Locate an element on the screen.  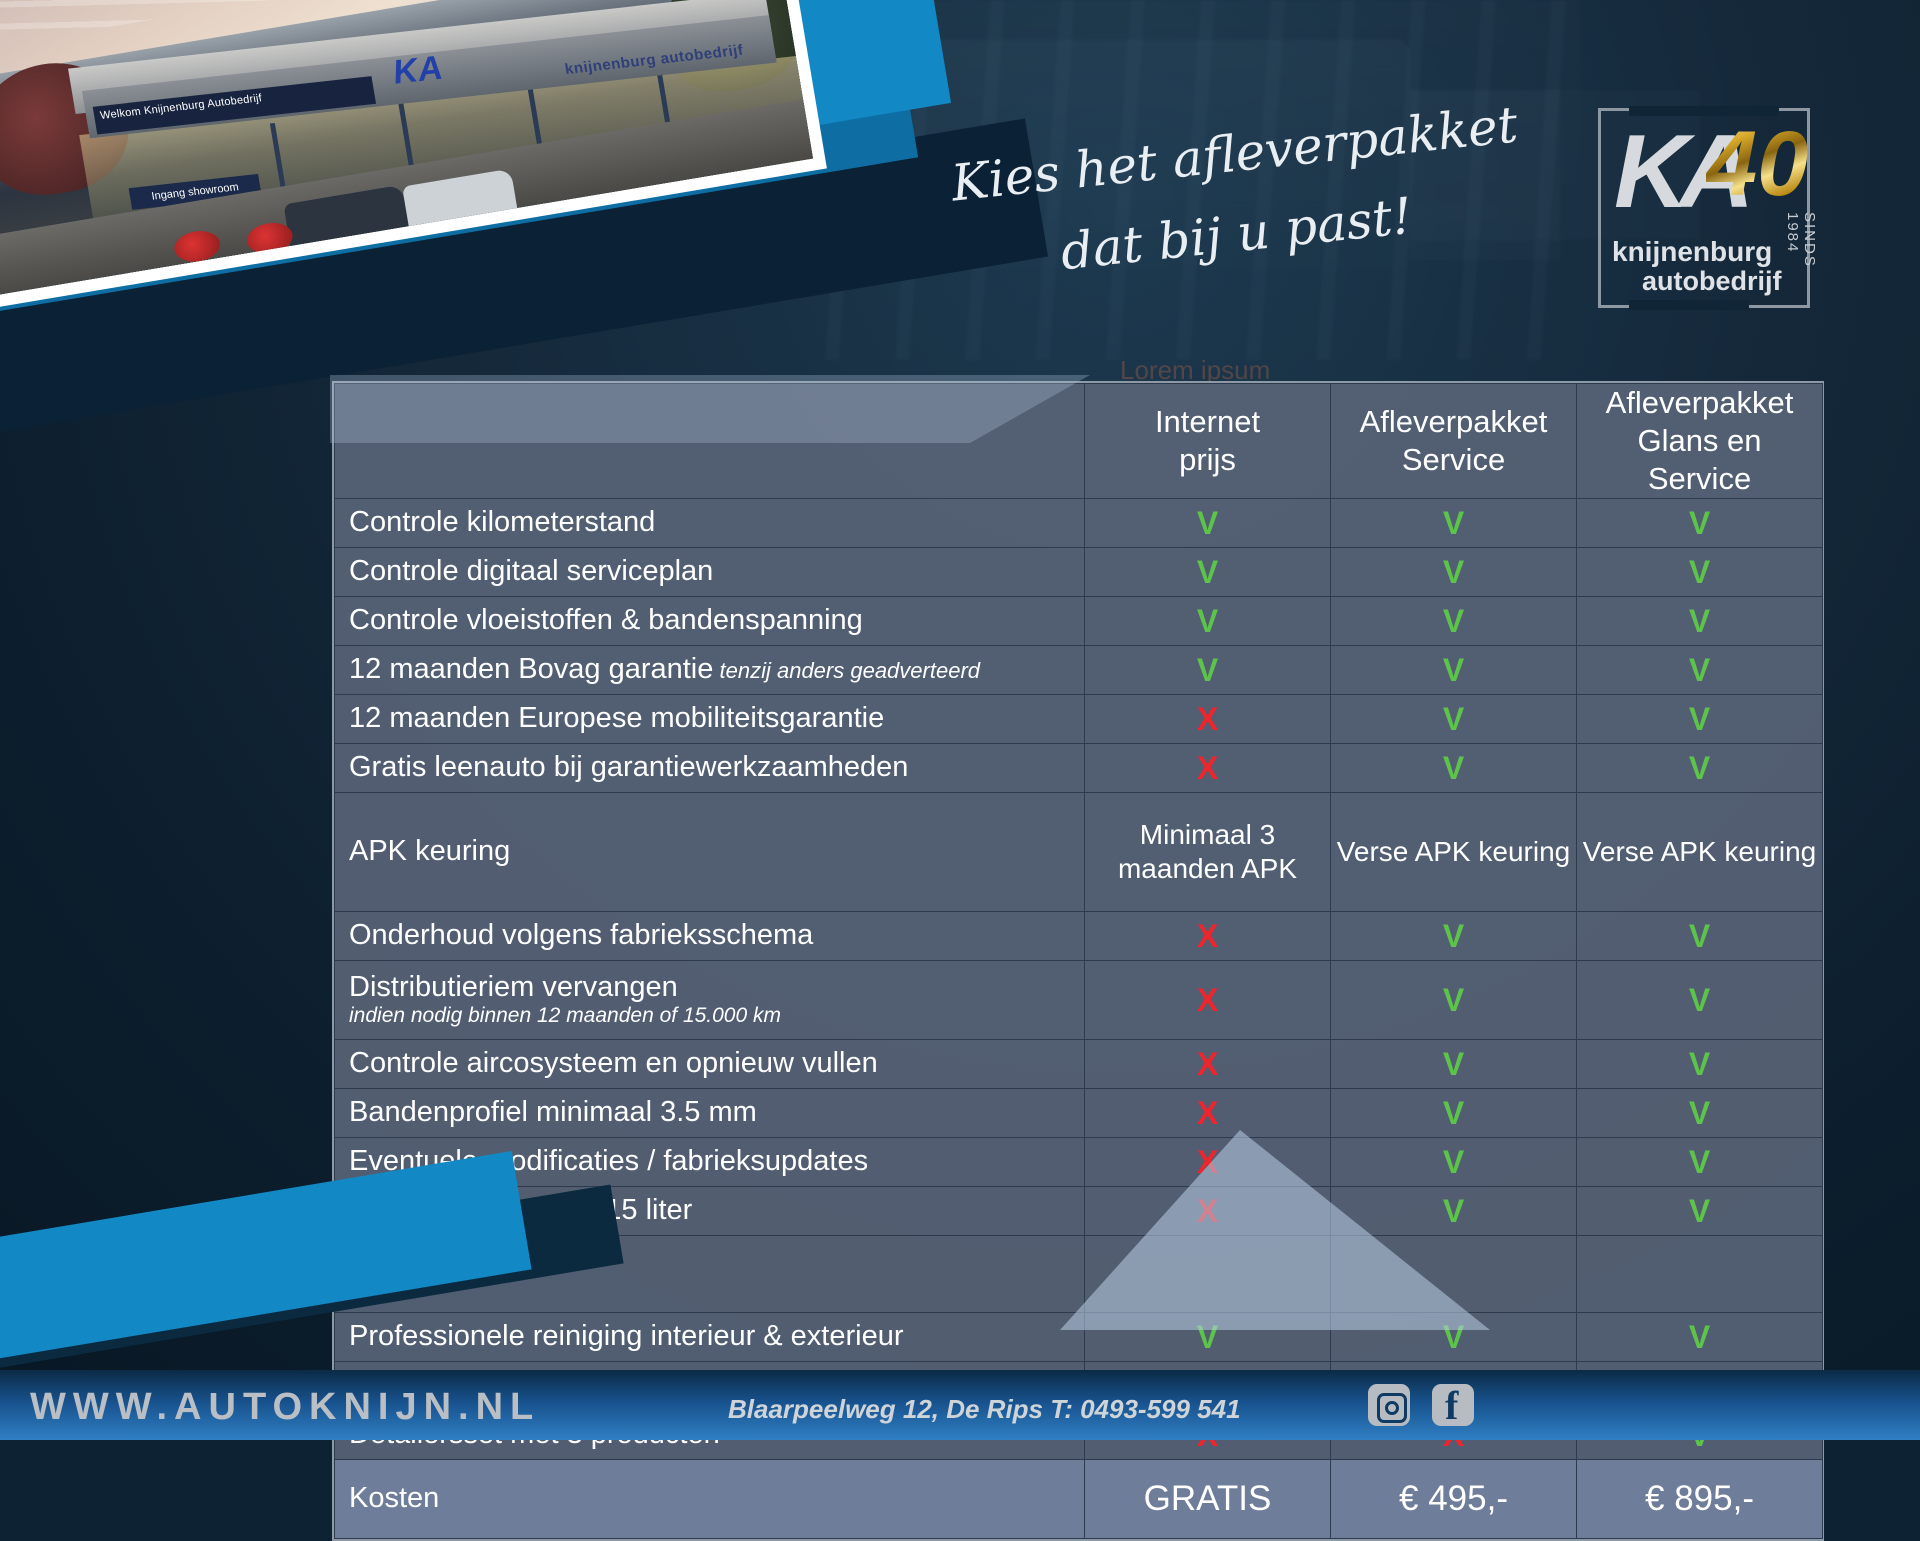
row-label: Bandenprofiel minimaal 3.5 mm is located at coordinates (709, 1113).